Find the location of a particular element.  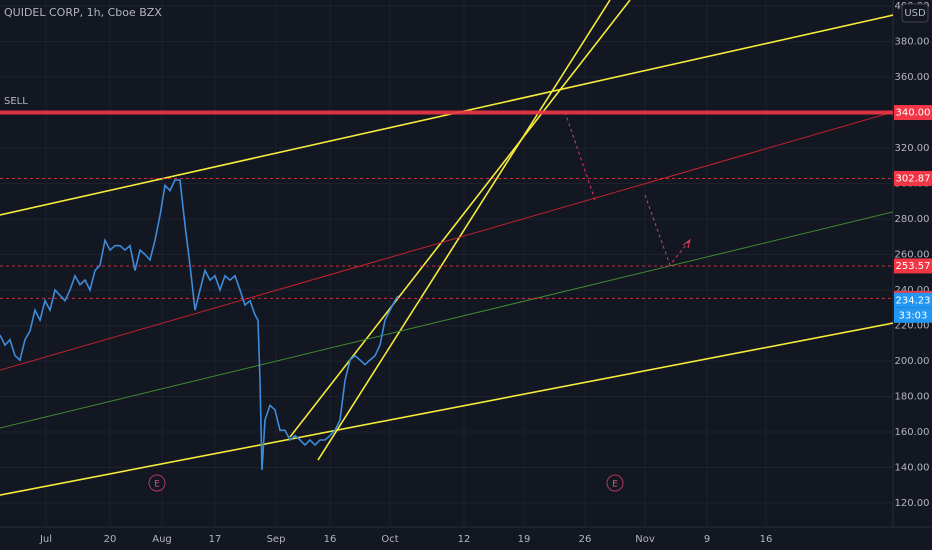

price-label: 340.00 is located at coordinates (913, 113).